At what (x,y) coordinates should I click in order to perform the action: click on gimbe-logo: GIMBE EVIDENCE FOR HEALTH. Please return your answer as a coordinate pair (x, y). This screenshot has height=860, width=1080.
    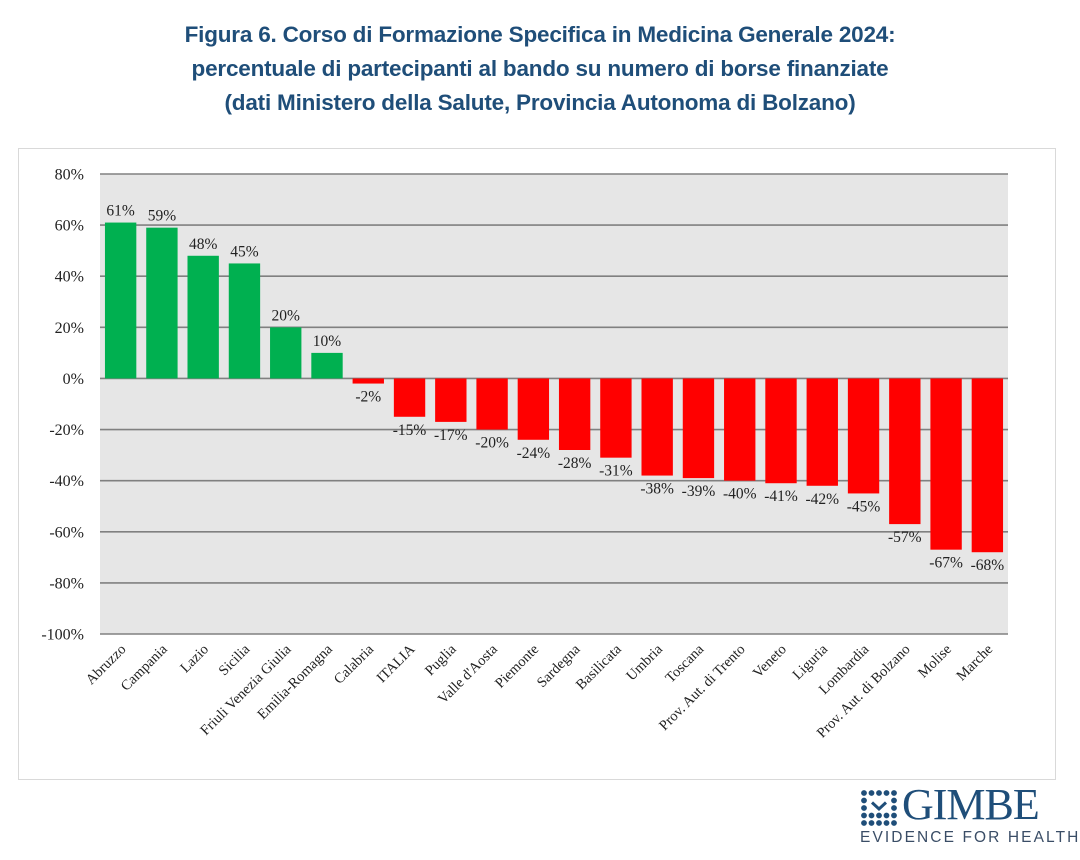
    Looking at the image, I should click on (968, 816).